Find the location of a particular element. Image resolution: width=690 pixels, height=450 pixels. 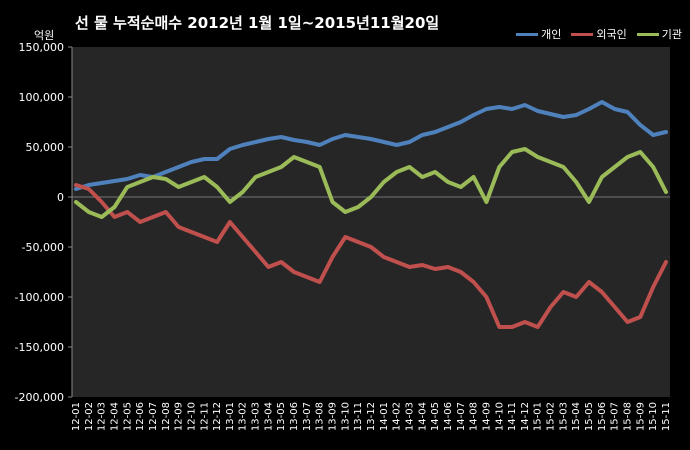

x-tick-label: 14-11 is located at coordinates (512, 416).